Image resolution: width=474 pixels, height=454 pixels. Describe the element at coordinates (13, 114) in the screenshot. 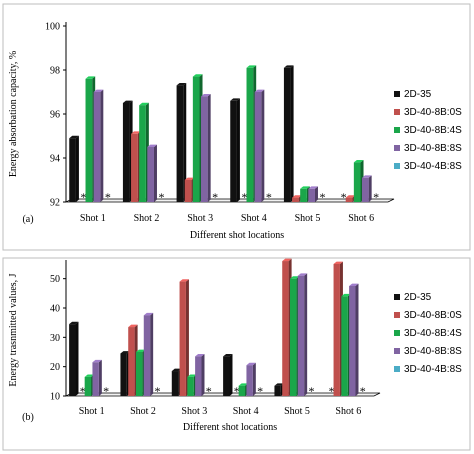

I see `y-axis-label: Energy absorbation capacity, %` at that location.